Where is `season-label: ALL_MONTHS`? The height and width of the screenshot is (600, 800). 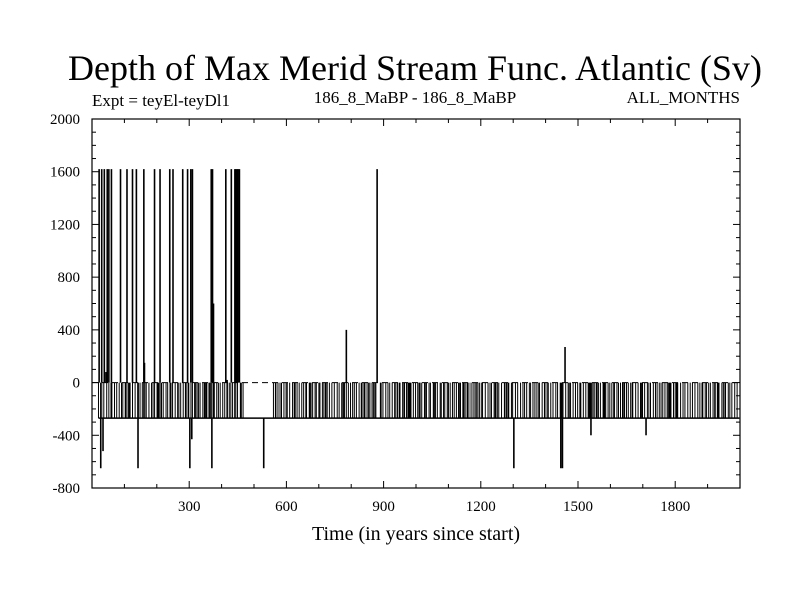
season-label: ALL_MONTHS is located at coordinates (683, 97).